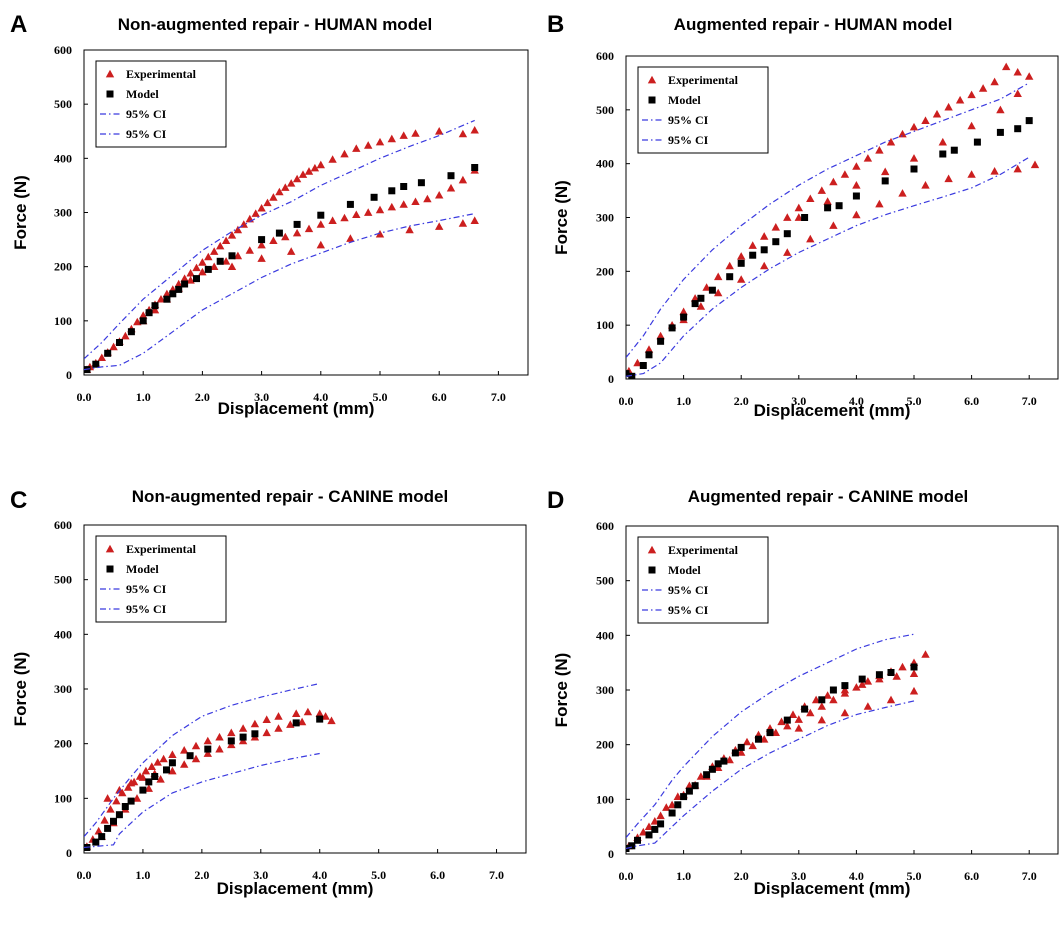 The image size is (1059, 928). What do you see at coordinates (142, 569) in the screenshot?
I see `legend-entry-label: Model` at bounding box center [142, 569].